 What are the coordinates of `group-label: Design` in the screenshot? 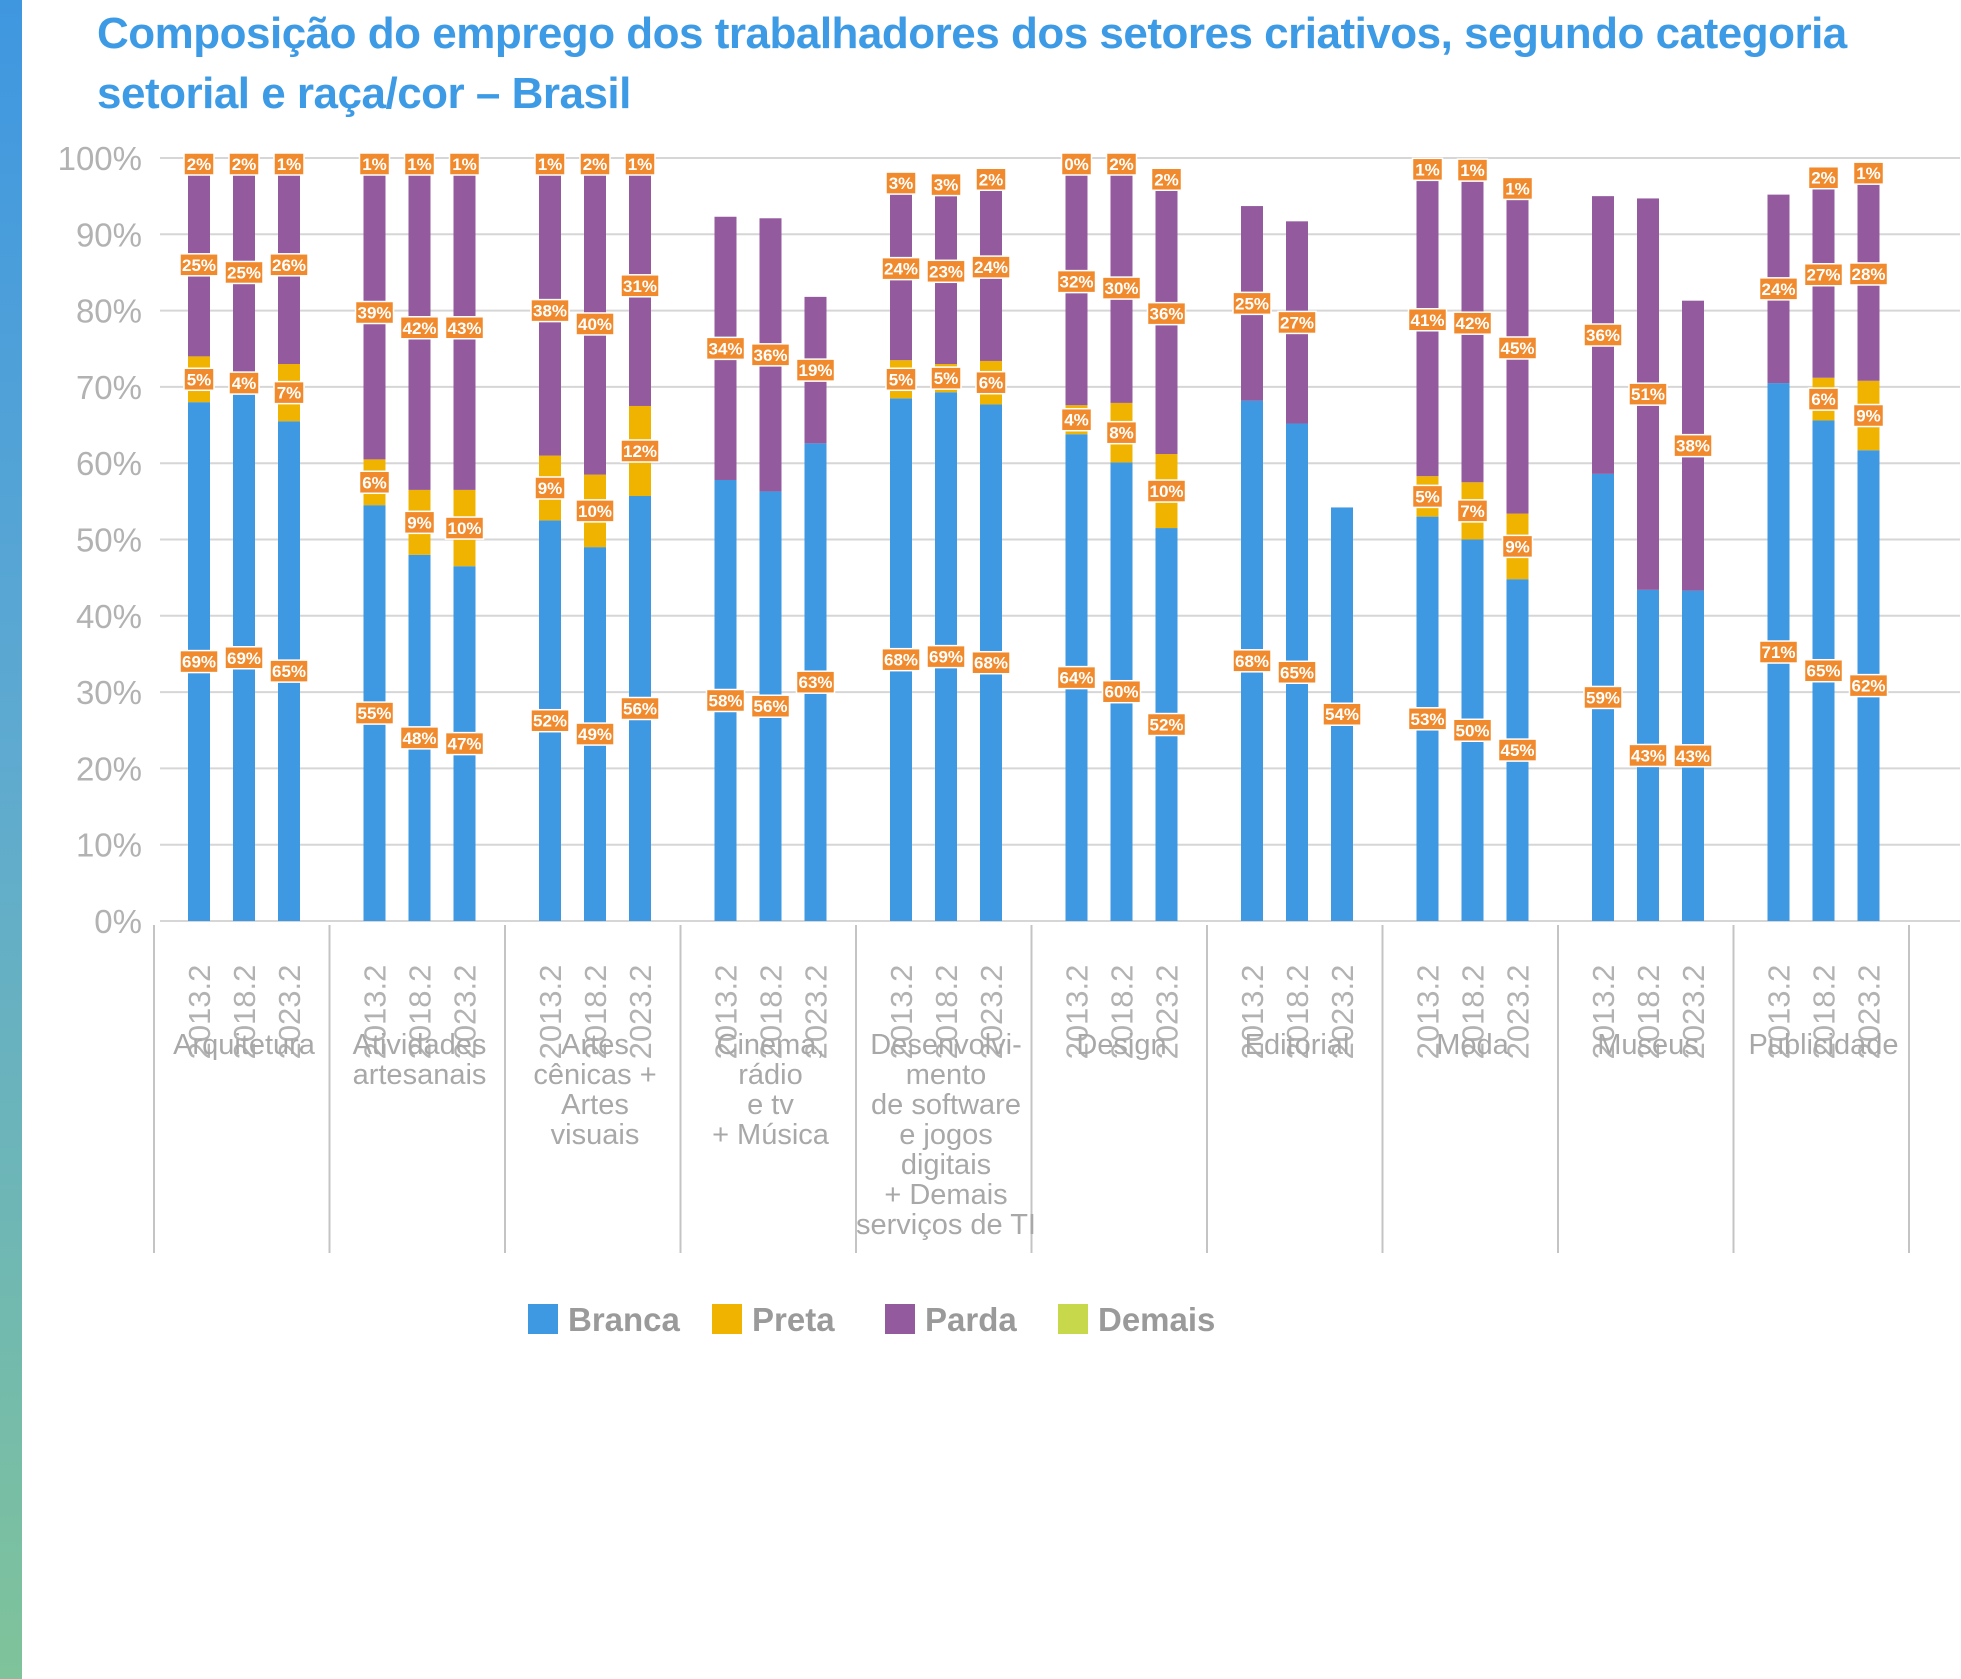 It's located at (1121, 1045).